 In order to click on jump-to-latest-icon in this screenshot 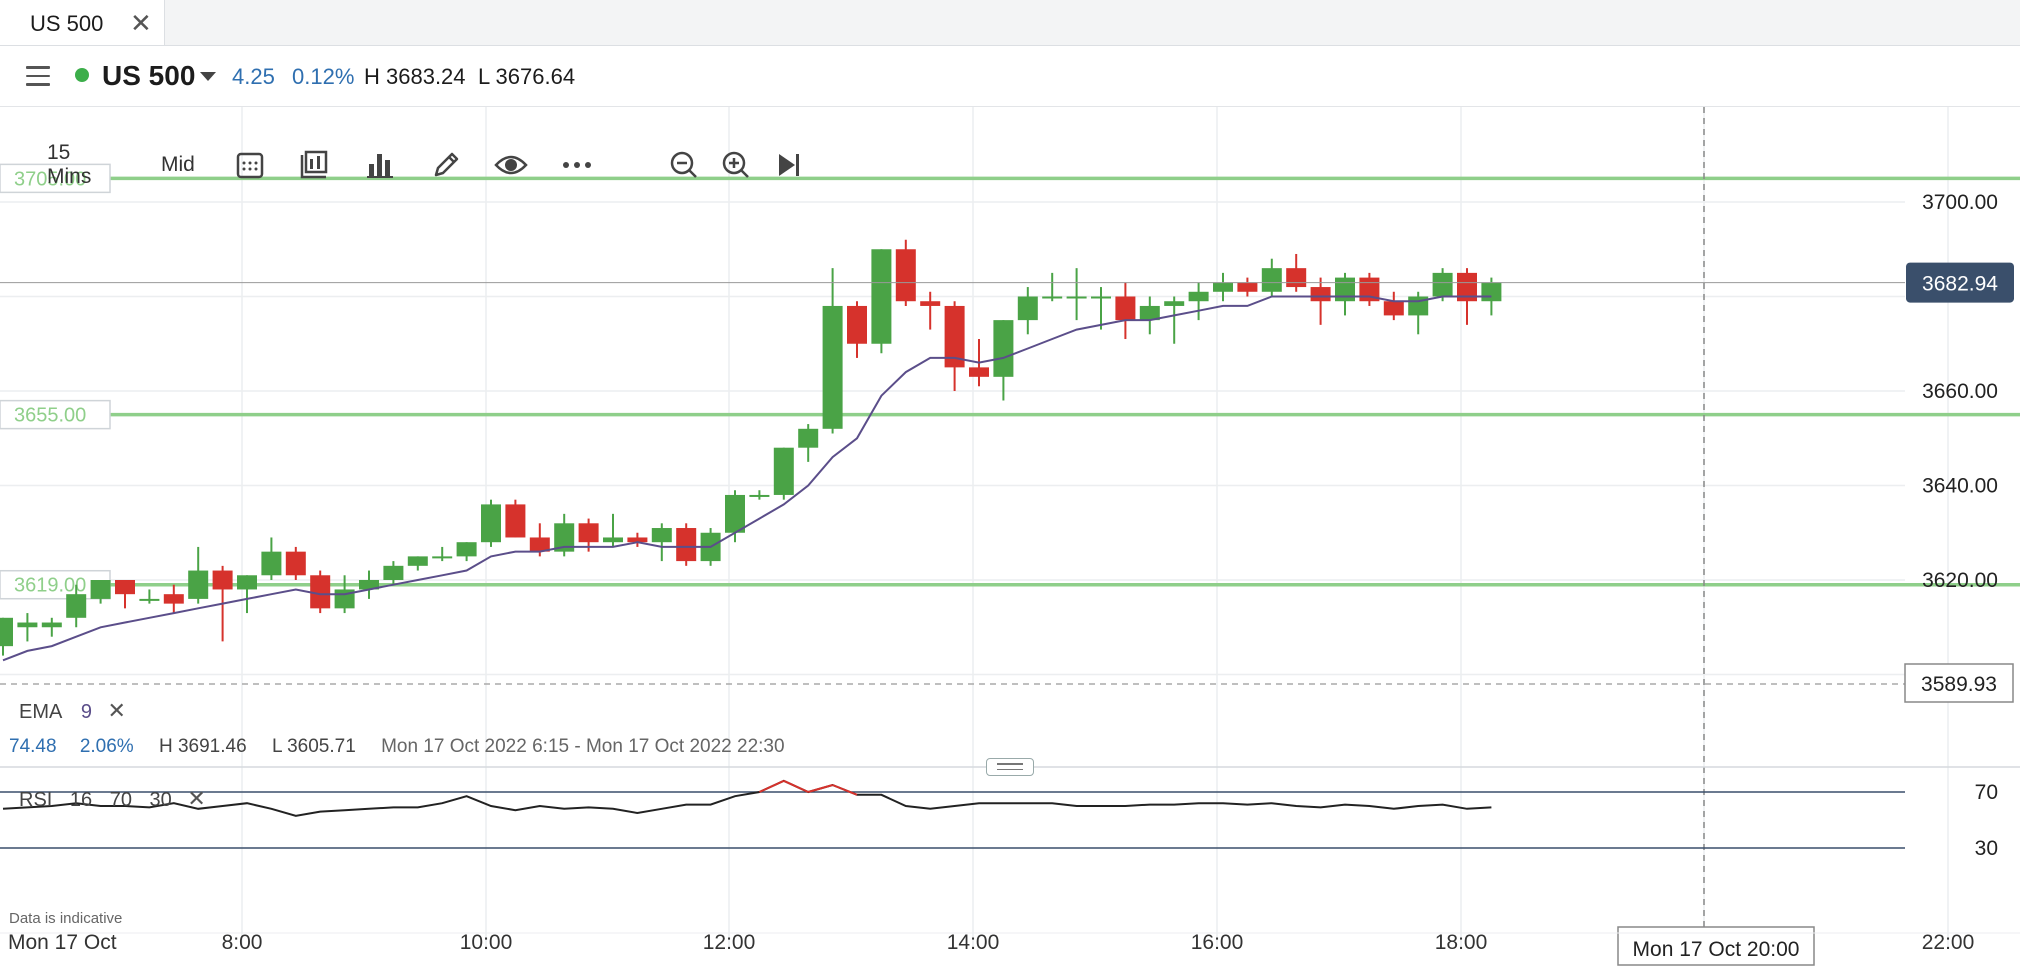, I will do `click(789, 165)`.